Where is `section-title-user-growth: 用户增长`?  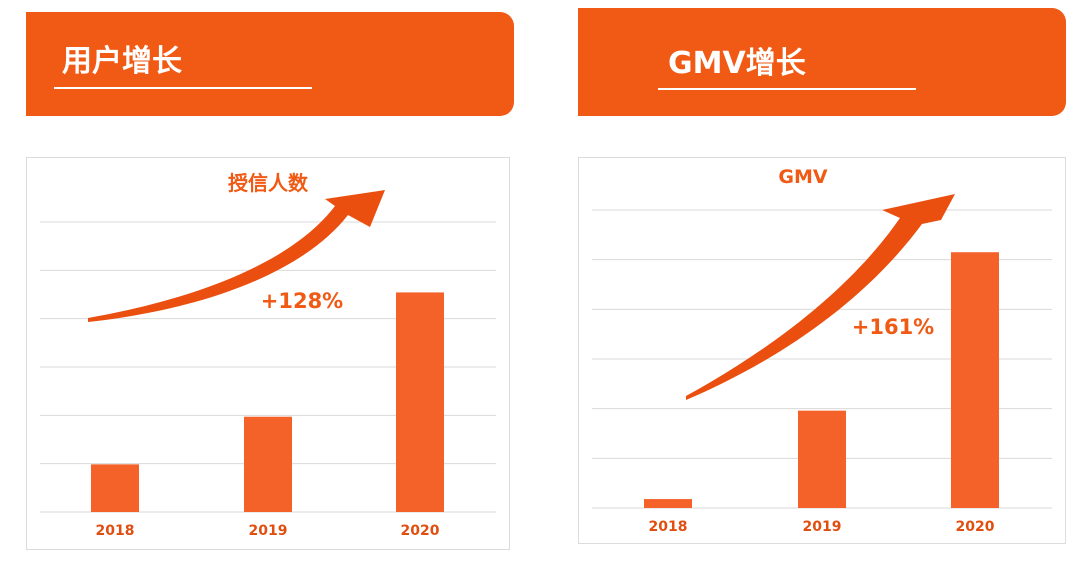 section-title-user-growth: 用户增长 is located at coordinates (122, 61).